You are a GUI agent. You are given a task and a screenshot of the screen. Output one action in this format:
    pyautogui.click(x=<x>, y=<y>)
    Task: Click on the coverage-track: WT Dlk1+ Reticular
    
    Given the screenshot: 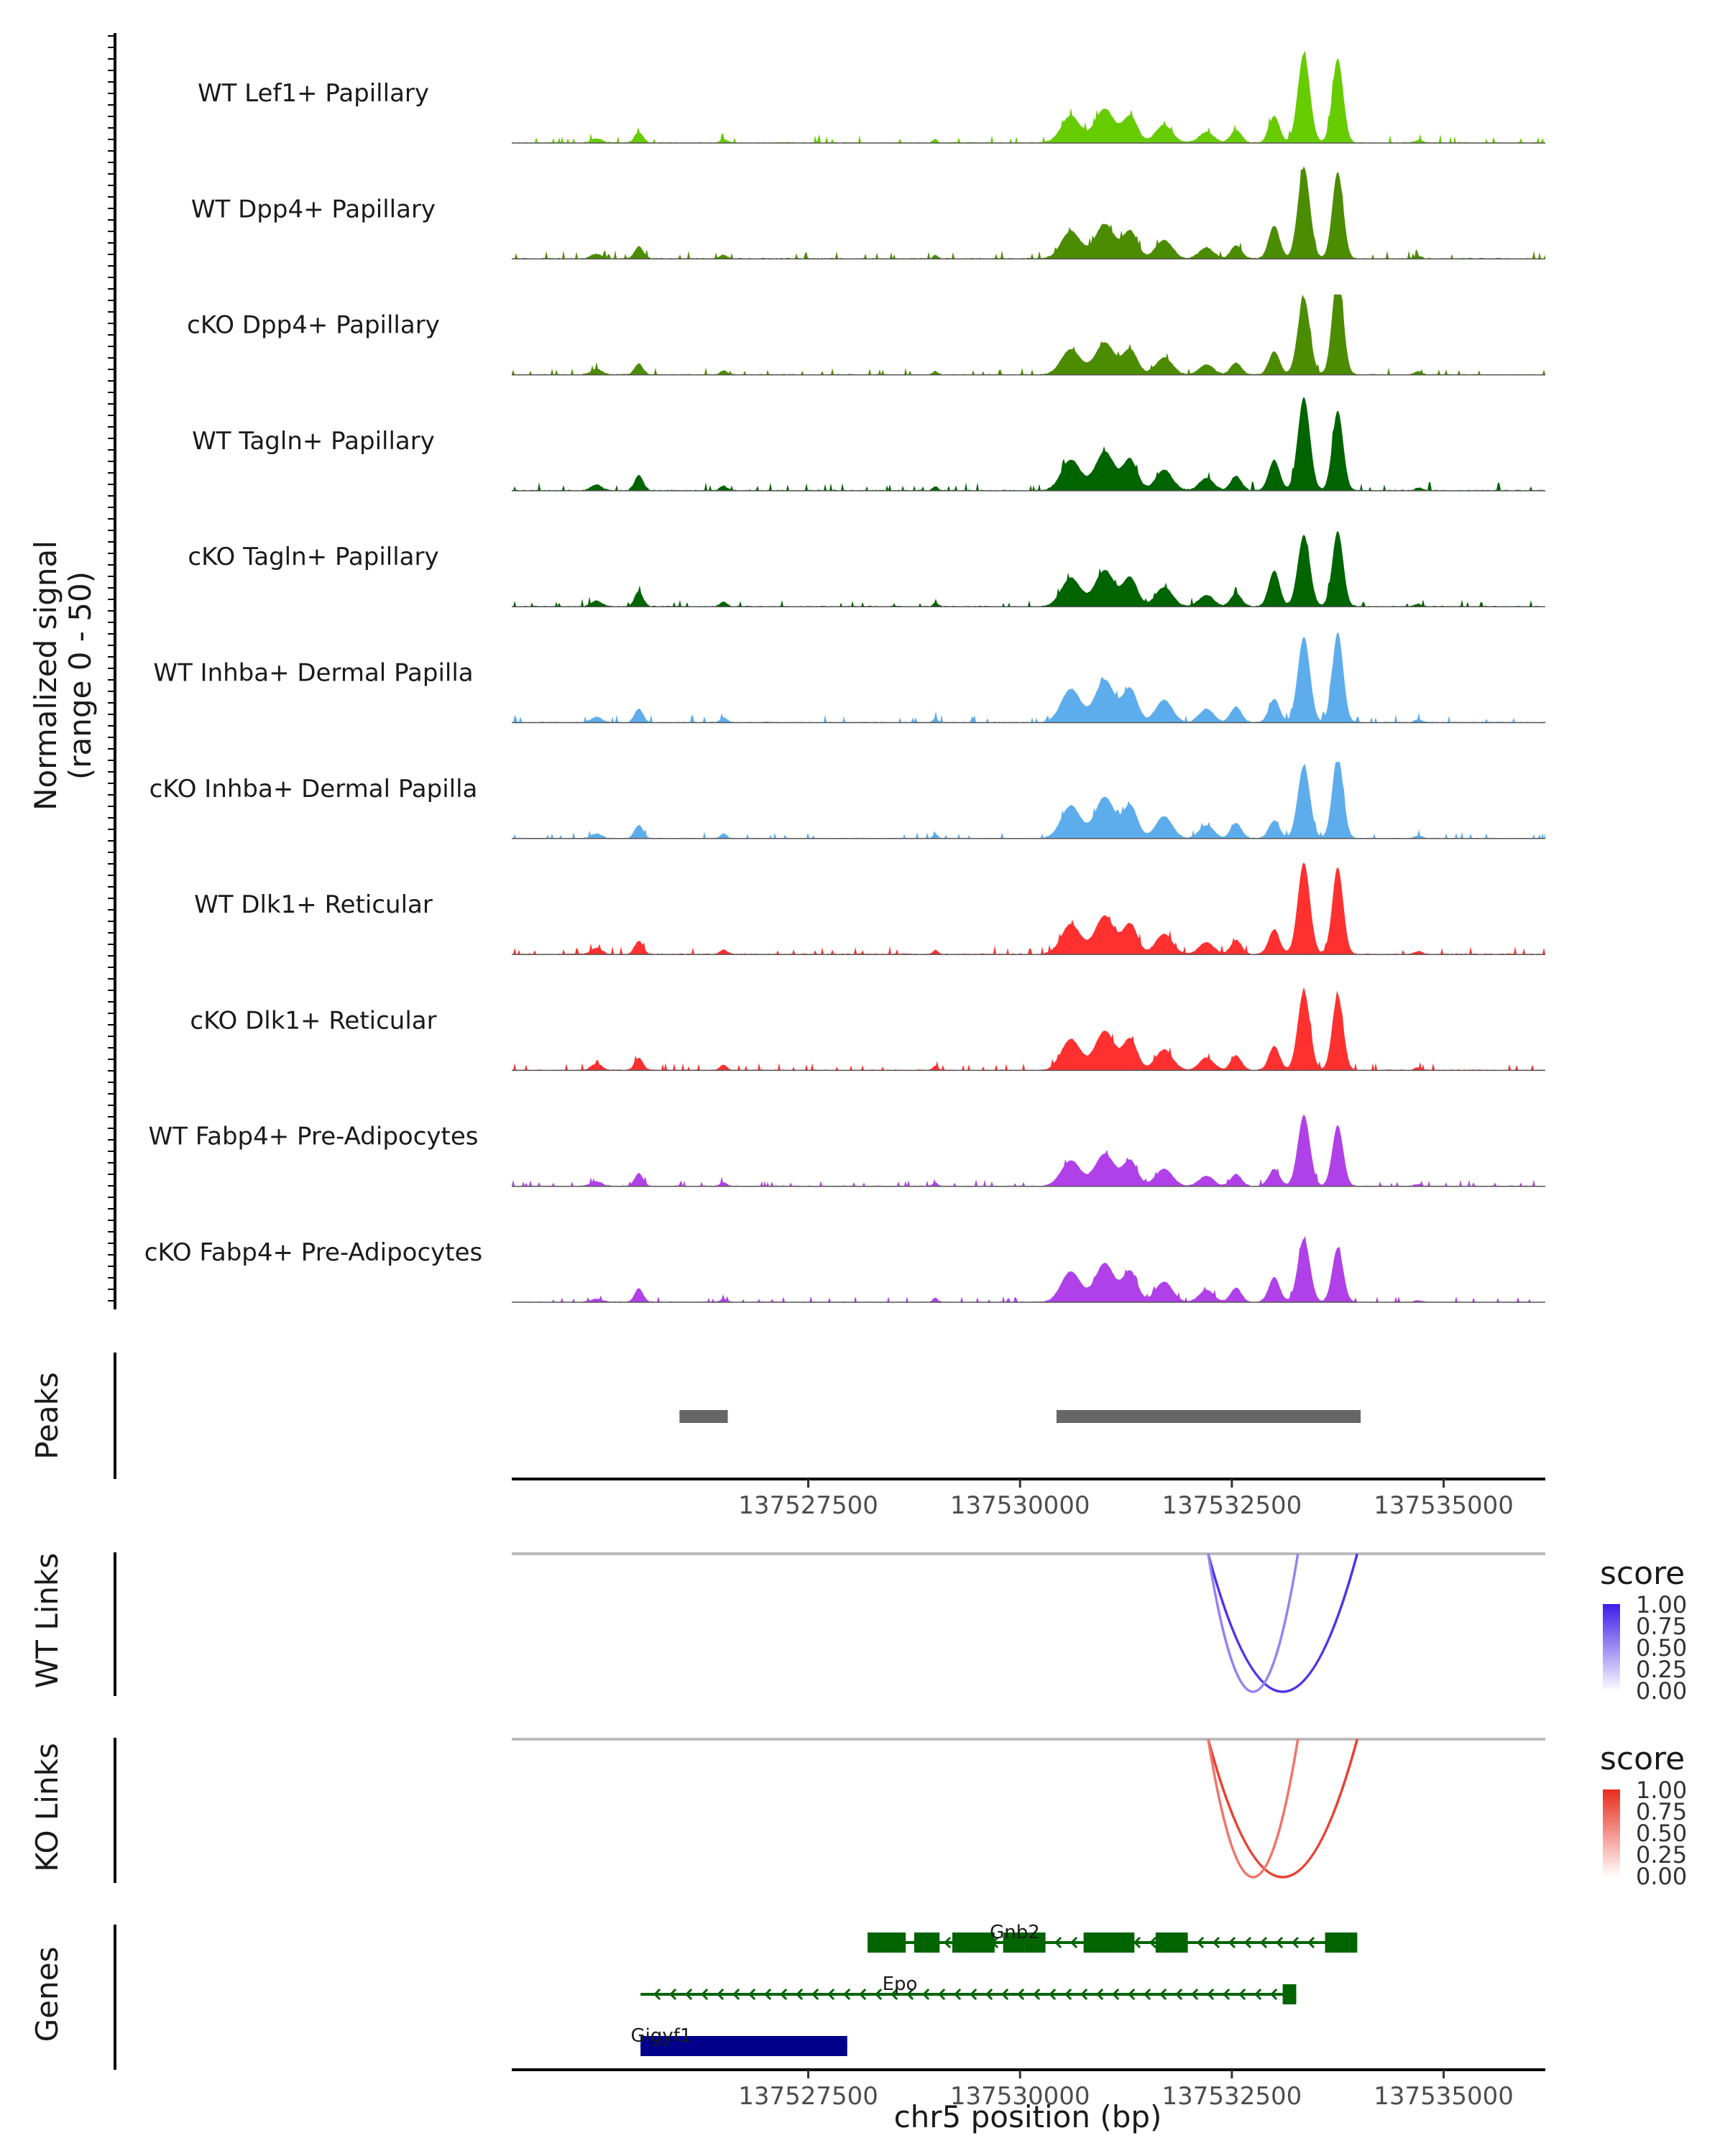 What is the action you would take?
    pyautogui.click(x=869, y=908)
    